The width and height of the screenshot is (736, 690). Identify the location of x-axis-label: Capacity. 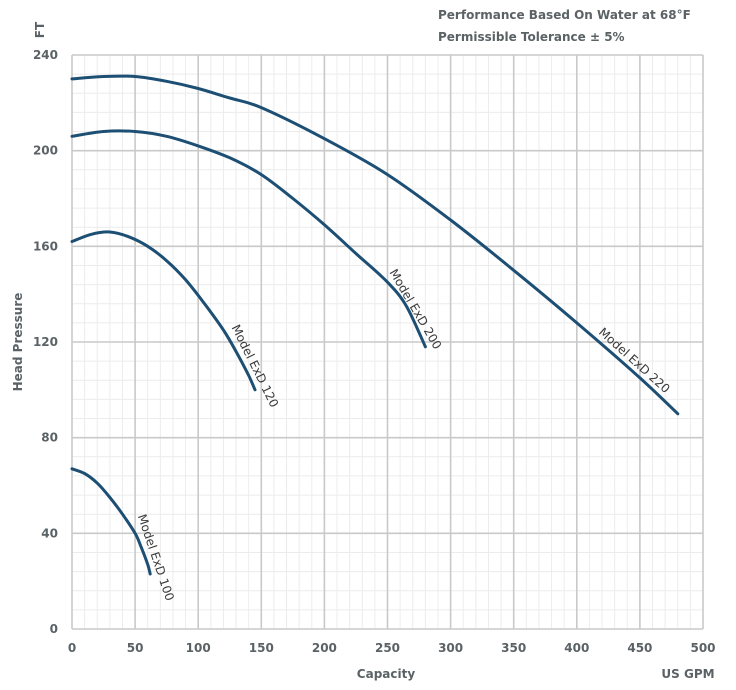
(386, 674).